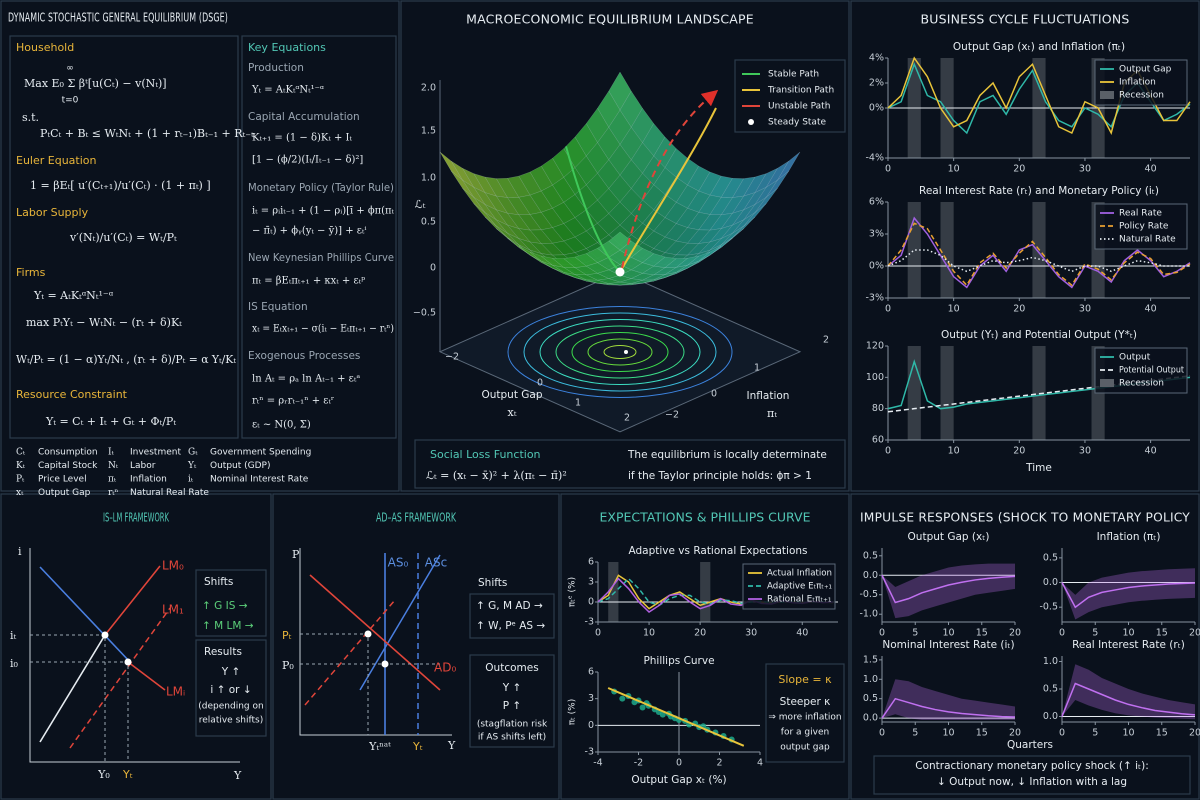  What do you see at coordinates (287, 635) in the screenshot?
I see `label: Pₜ` at bounding box center [287, 635].